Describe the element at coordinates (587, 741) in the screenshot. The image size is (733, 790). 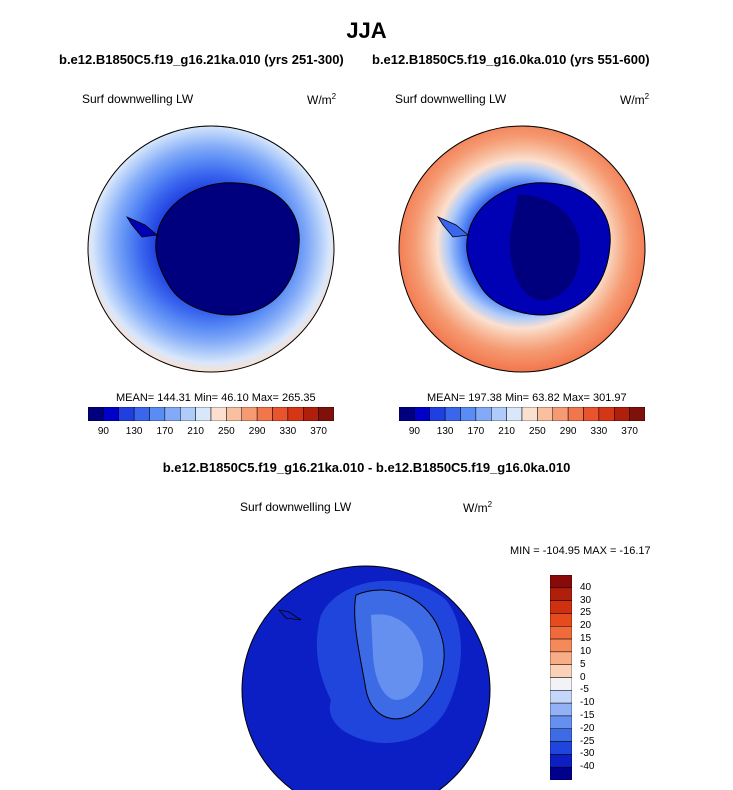
I see `colorbar-label: -25` at that location.